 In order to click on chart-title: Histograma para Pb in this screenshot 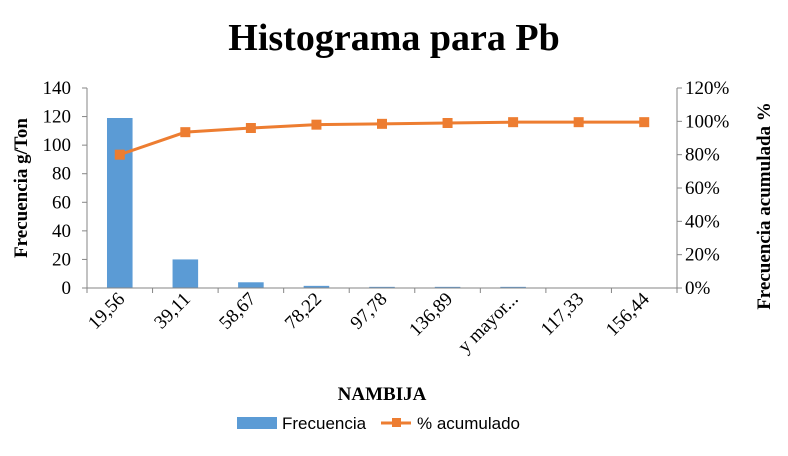, I will do `click(393, 38)`.